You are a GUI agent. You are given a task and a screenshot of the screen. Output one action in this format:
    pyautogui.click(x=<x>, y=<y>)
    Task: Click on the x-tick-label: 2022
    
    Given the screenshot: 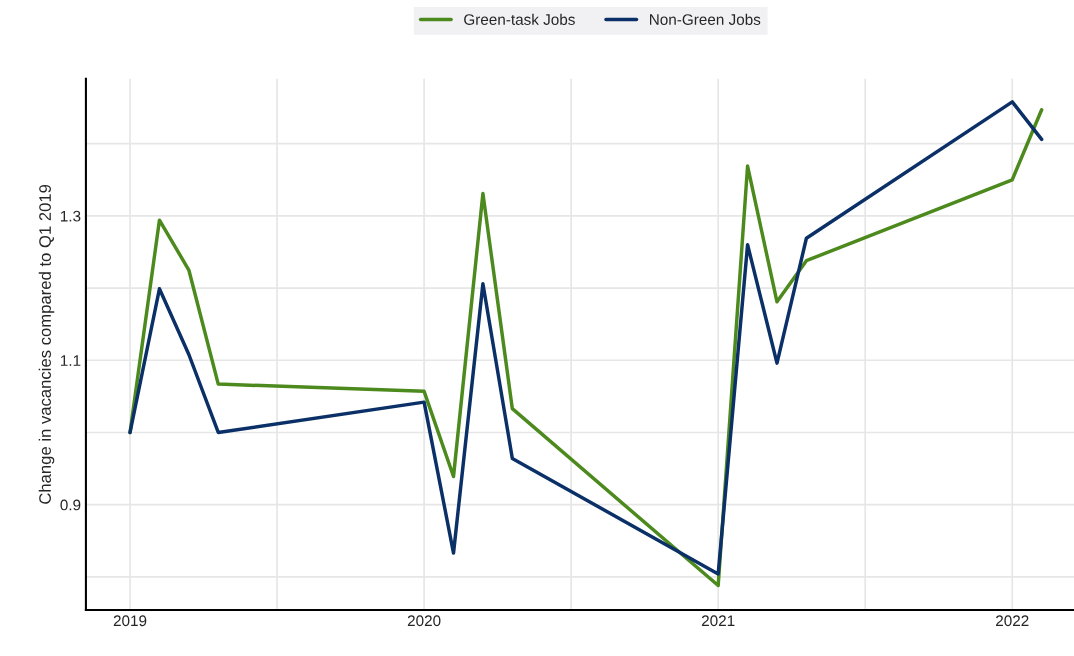 What is the action you would take?
    pyautogui.click(x=1012, y=621)
    